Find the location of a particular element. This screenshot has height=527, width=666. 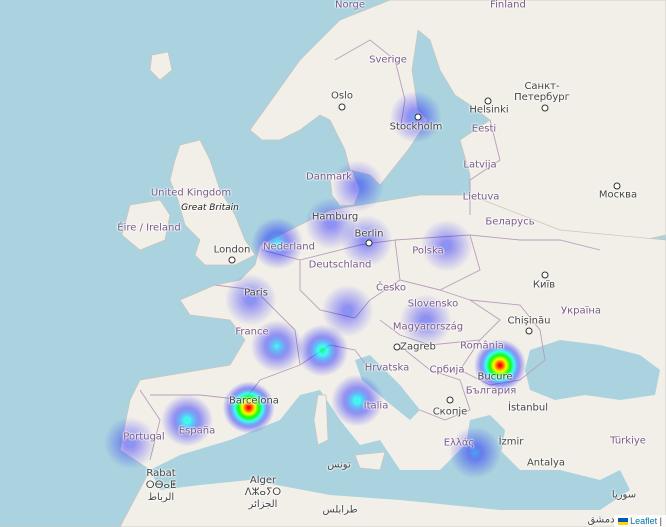

leaflet-link: Leaflet is located at coordinates (644, 521).